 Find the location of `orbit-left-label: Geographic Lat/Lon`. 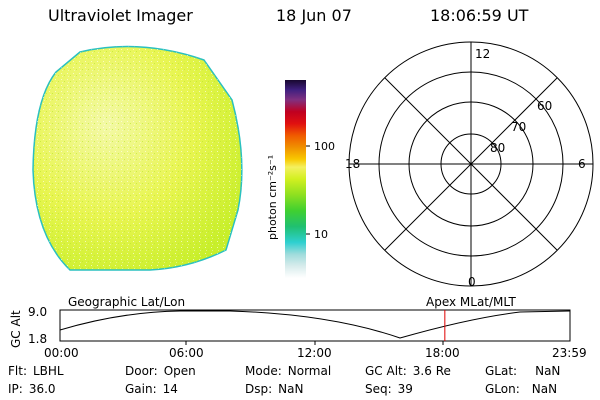

orbit-left-label: Geographic Lat/Lon is located at coordinates (126, 302).